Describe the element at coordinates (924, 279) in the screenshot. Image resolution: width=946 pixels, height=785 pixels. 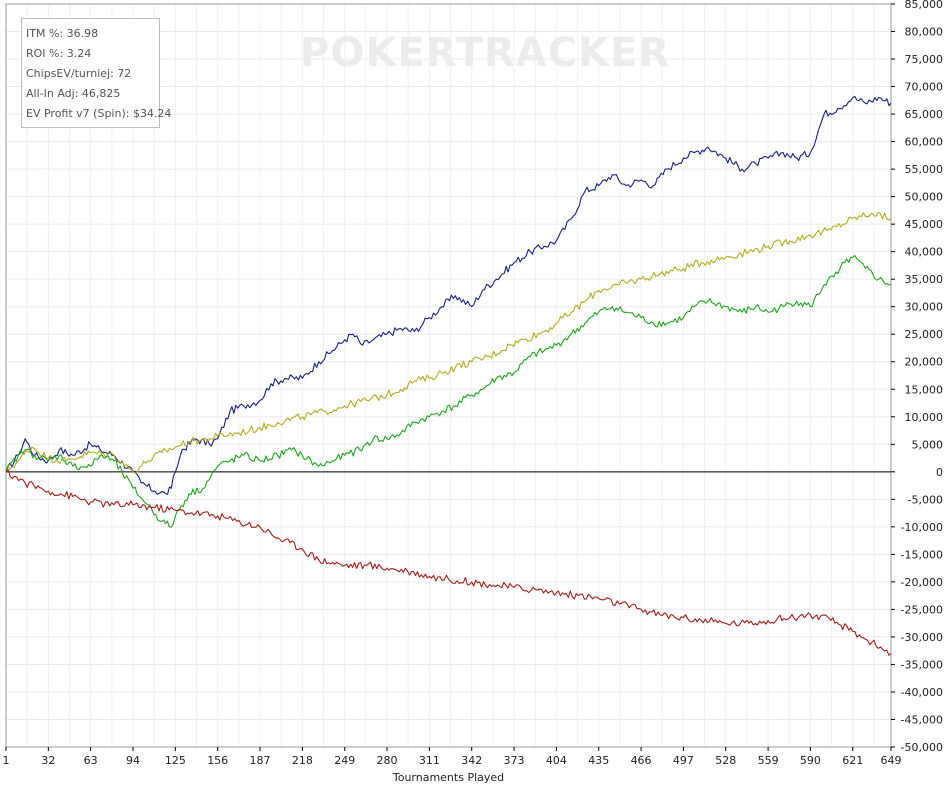
I see `y-tick-label: 35,000` at that location.